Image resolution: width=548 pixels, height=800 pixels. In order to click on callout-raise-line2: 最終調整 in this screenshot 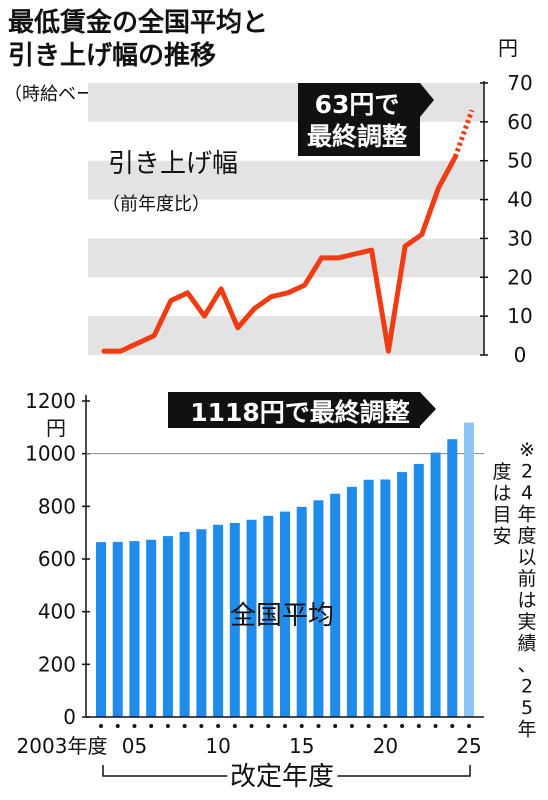, I will do `click(357, 136)`.